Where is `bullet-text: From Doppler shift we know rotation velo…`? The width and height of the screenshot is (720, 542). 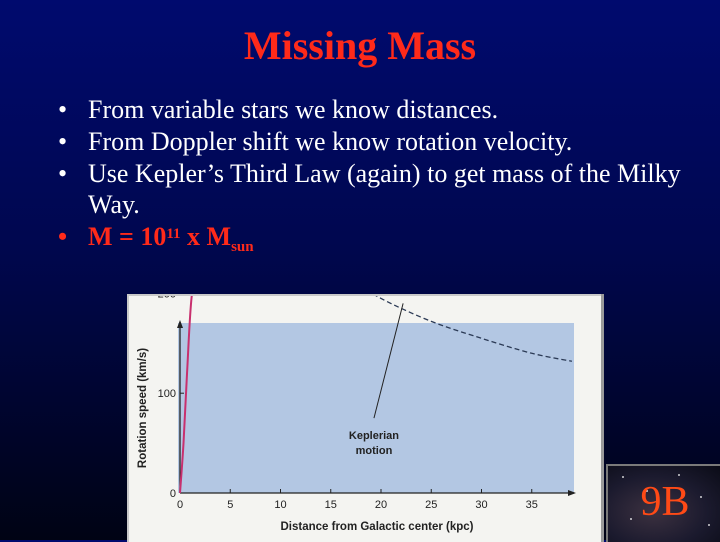 bullet-text: From Doppler shift we know rotation velo… is located at coordinates (330, 141).